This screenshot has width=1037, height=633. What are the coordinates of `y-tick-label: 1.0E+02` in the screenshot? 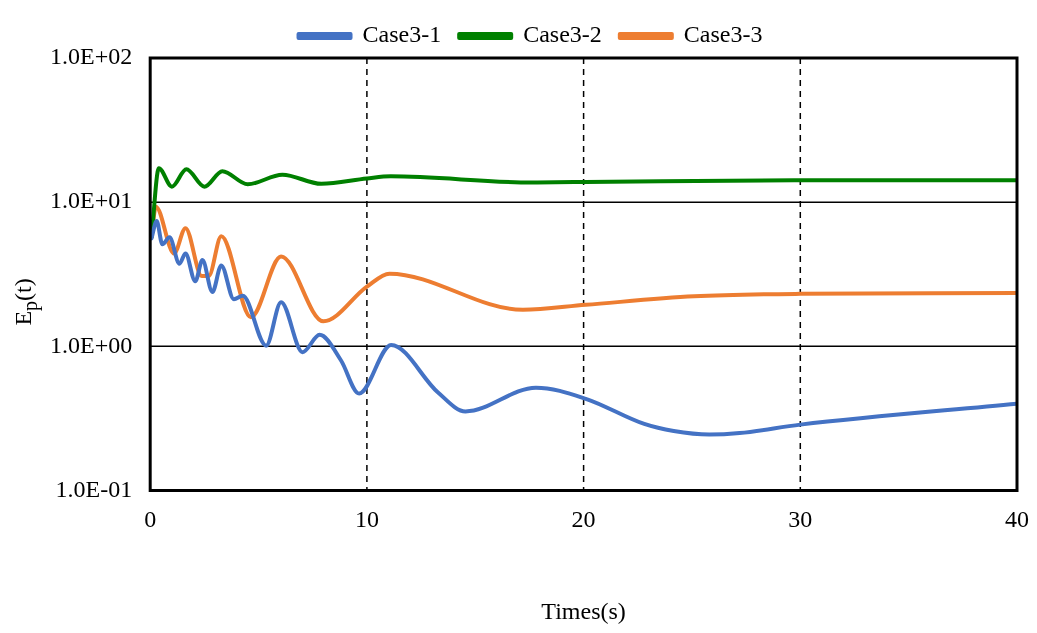 It's located at (91, 56).